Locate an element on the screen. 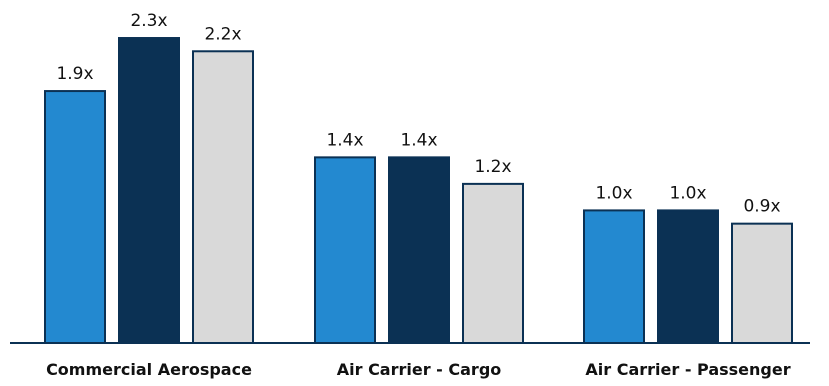  data-label-3-2: 1.0x is located at coordinates (687, 193).